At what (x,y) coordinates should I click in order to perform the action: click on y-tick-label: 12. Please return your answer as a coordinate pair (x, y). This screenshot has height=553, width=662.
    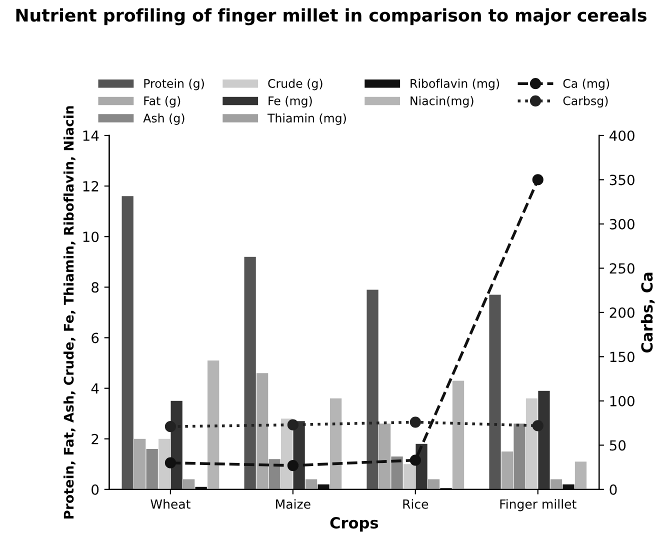
    Looking at the image, I should click on (90, 186).